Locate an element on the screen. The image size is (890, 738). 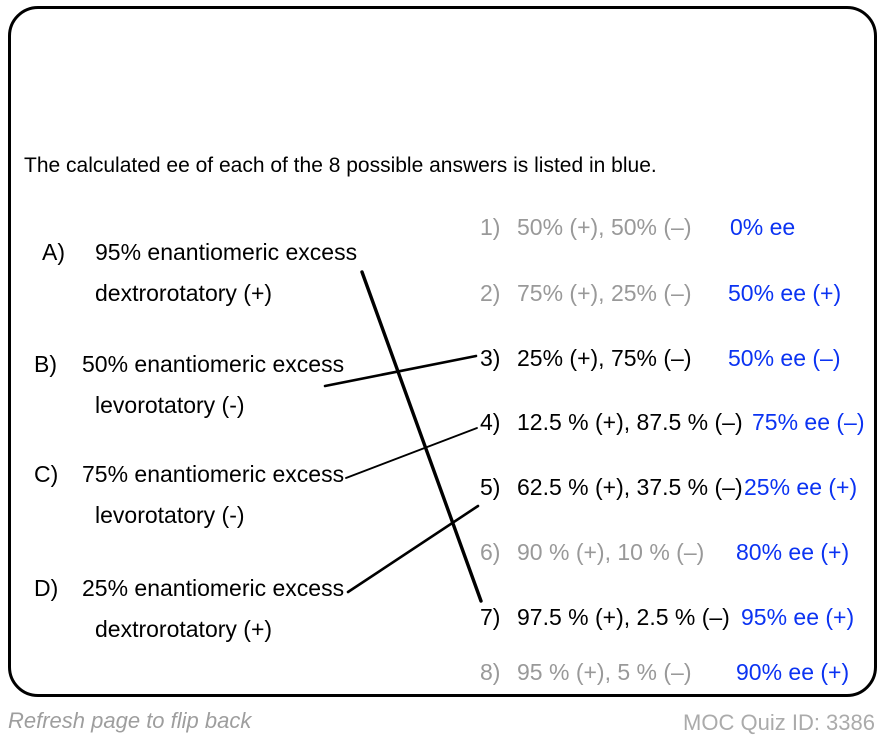
answer-row: 8) 95 % (+), 5 % (–) 90% ee (+) is located at coordinates (664, 672).